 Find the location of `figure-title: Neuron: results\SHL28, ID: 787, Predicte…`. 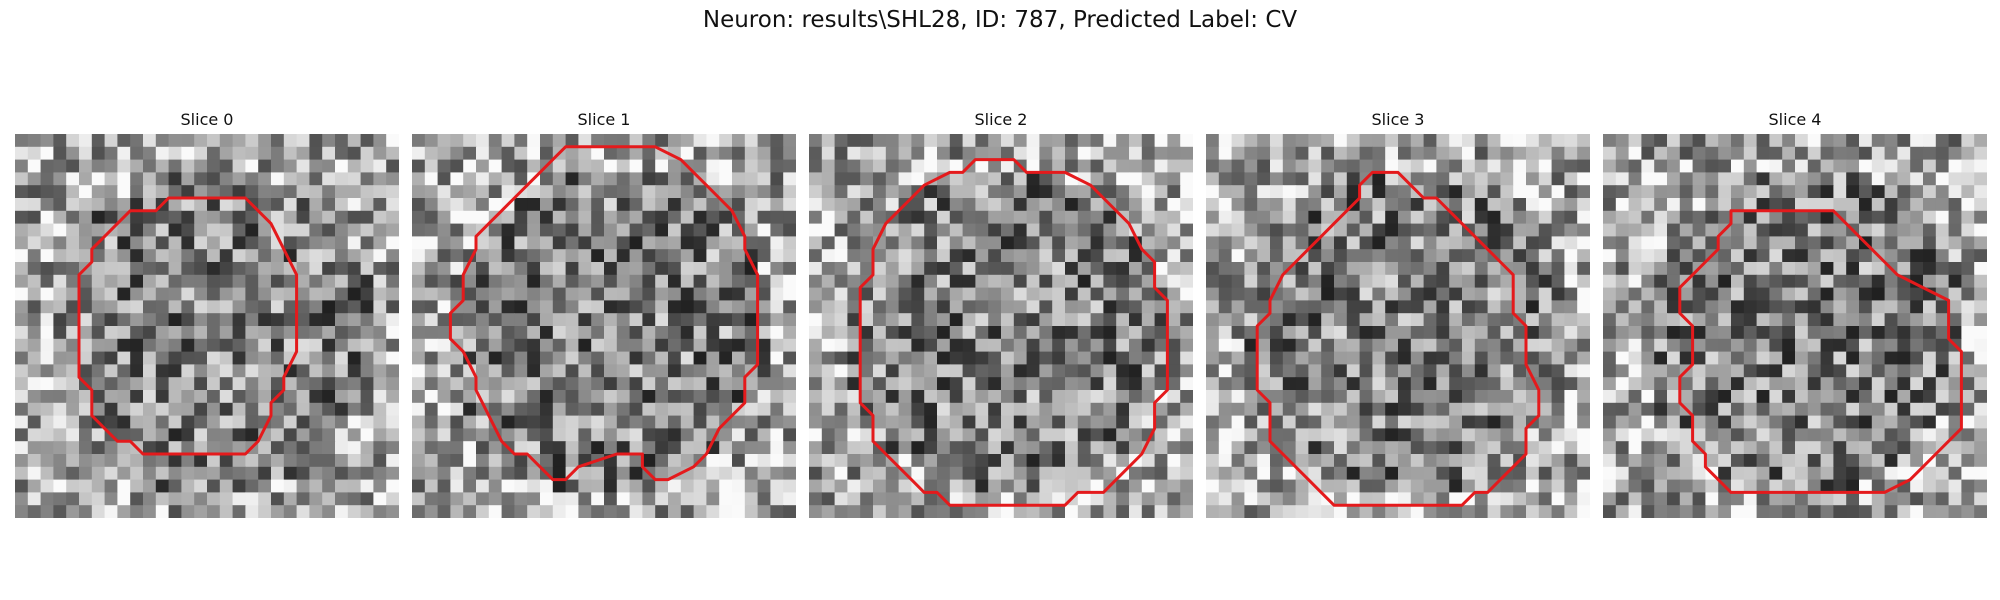

figure-title: Neuron: results\SHL28, ID: 787, Predicte… is located at coordinates (1000, 20).